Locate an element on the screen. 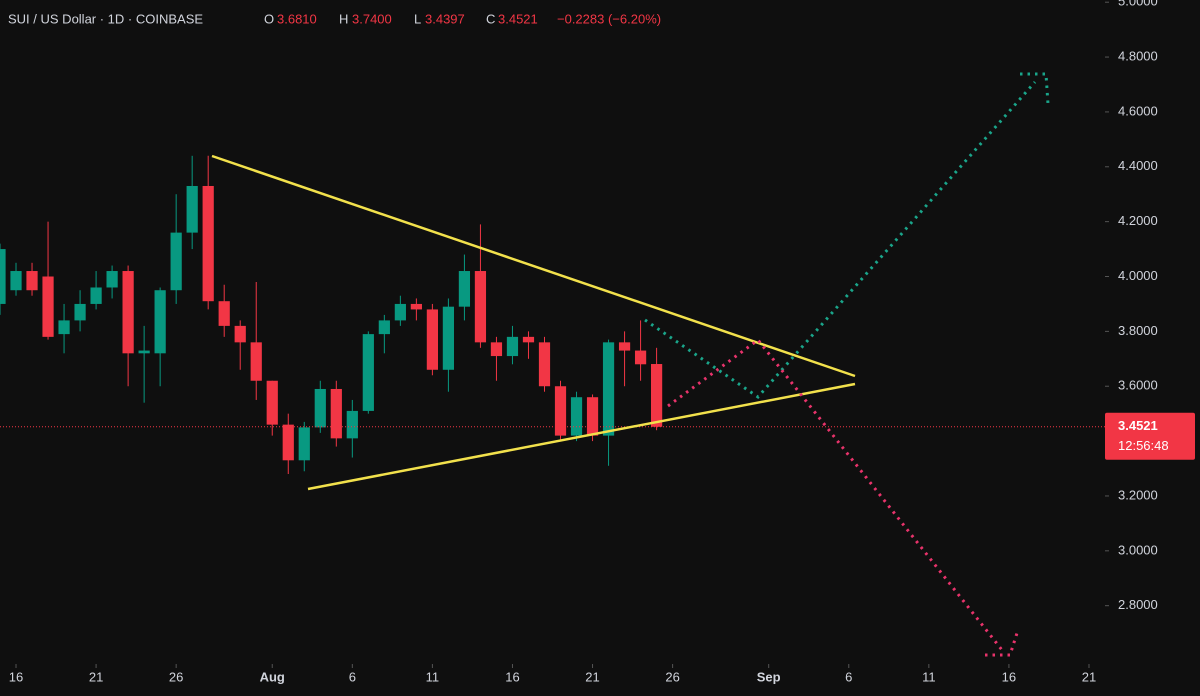  symbol-title: SUI / US Dollar · 1D · COINBASE is located at coordinates (105, 18).